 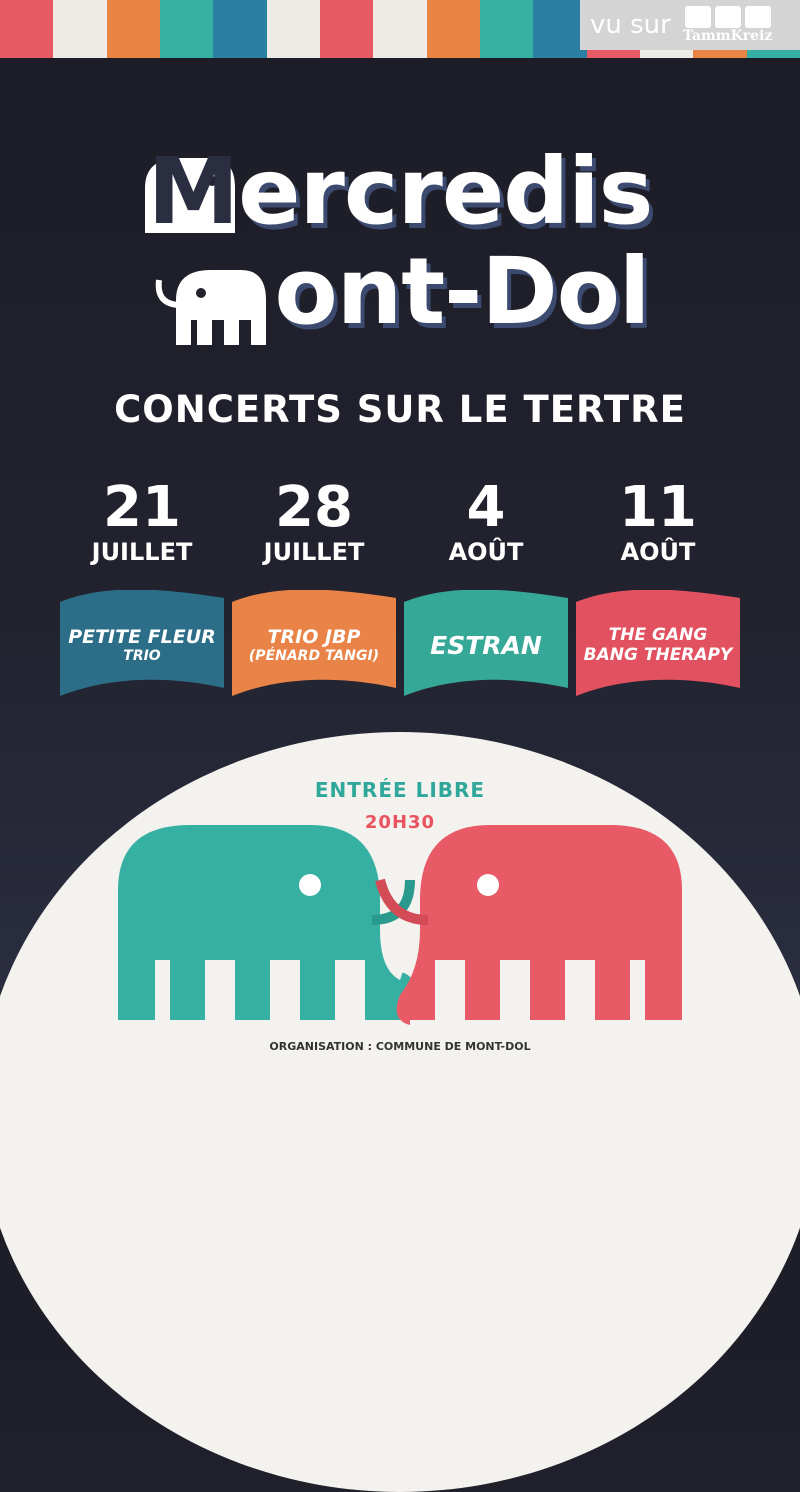 I want to click on day: 28, so click(x=314, y=507).